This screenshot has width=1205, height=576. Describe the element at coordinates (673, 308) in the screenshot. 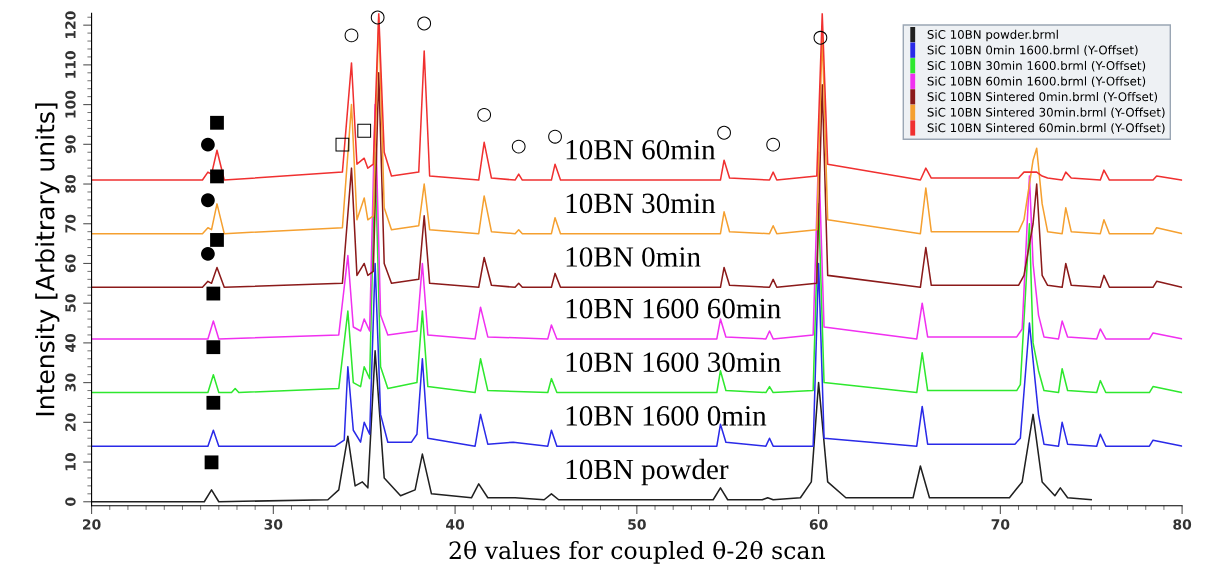

I see `annotation: 10BN 1600 60min` at that location.